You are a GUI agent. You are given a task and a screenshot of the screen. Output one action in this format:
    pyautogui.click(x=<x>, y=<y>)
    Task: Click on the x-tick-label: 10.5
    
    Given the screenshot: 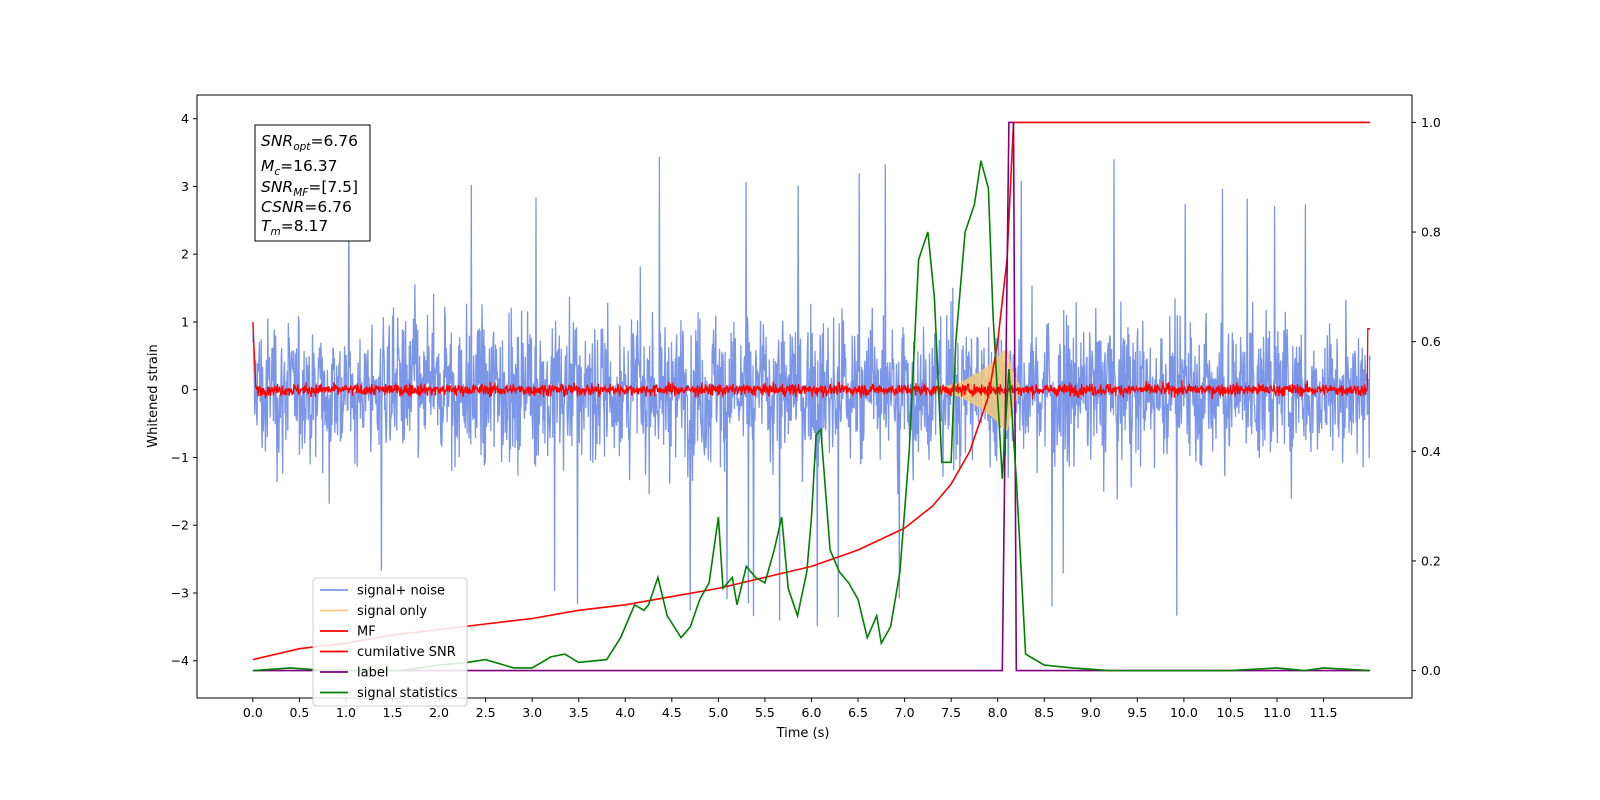 What is the action you would take?
    pyautogui.click(x=1231, y=712)
    